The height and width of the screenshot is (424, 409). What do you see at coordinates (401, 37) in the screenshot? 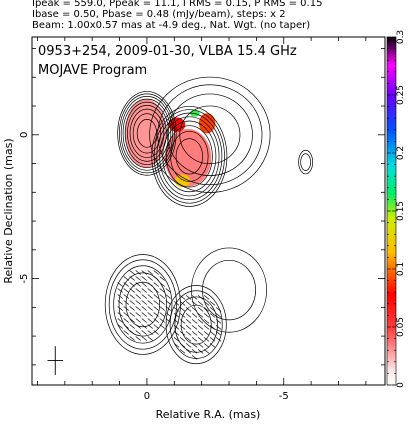
I see `colorbar-tick-label: 0.3` at bounding box center [401, 37].